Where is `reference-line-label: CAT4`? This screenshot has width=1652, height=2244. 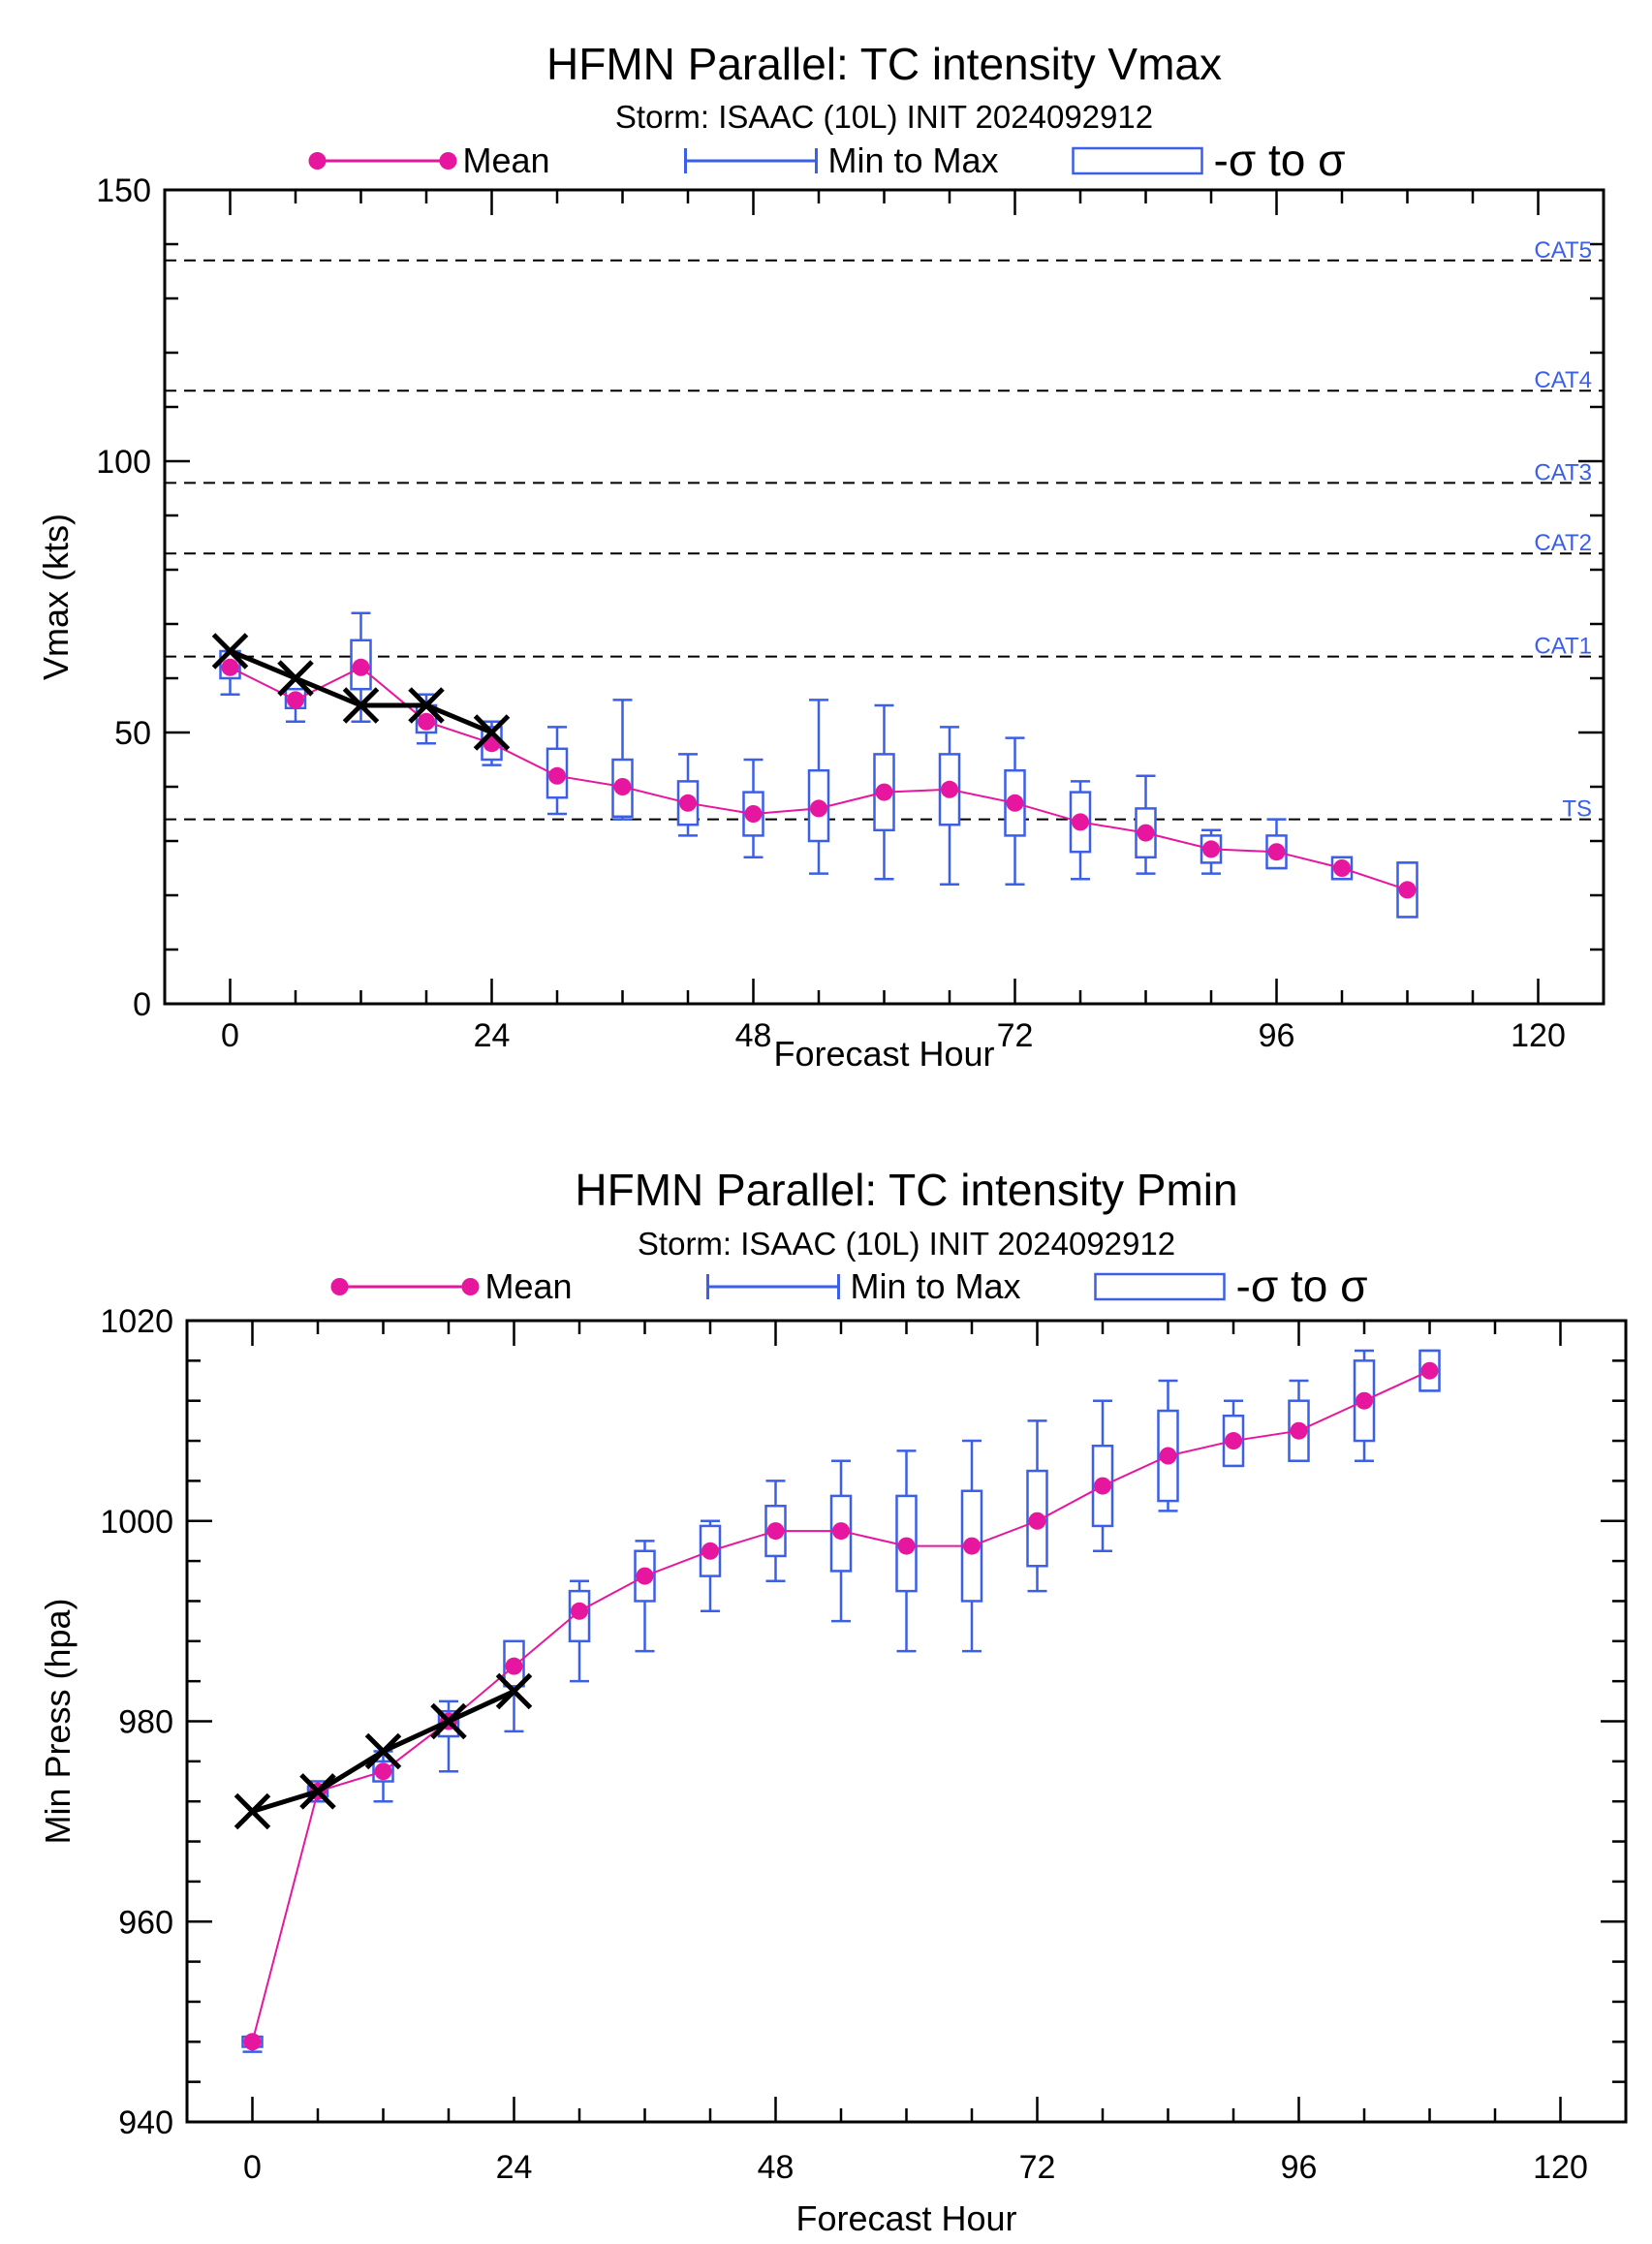
reference-line-label: CAT4 is located at coordinates (1563, 380).